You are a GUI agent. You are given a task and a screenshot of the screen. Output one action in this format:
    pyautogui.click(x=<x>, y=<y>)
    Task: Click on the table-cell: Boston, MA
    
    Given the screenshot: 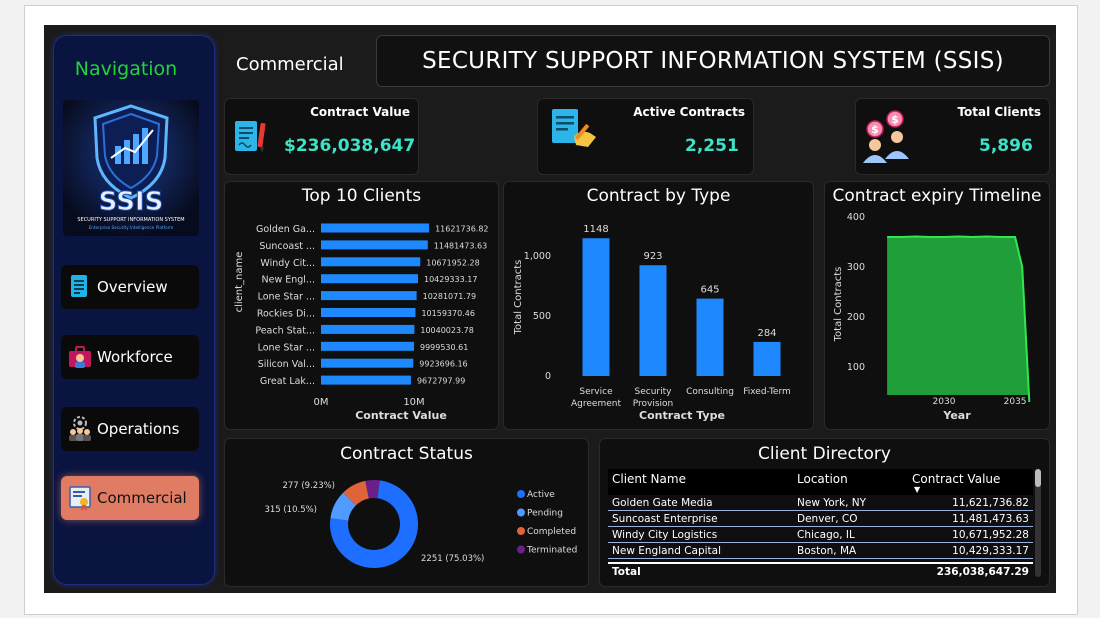 What is the action you would take?
    pyautogui.click(x=850, y=550)
    